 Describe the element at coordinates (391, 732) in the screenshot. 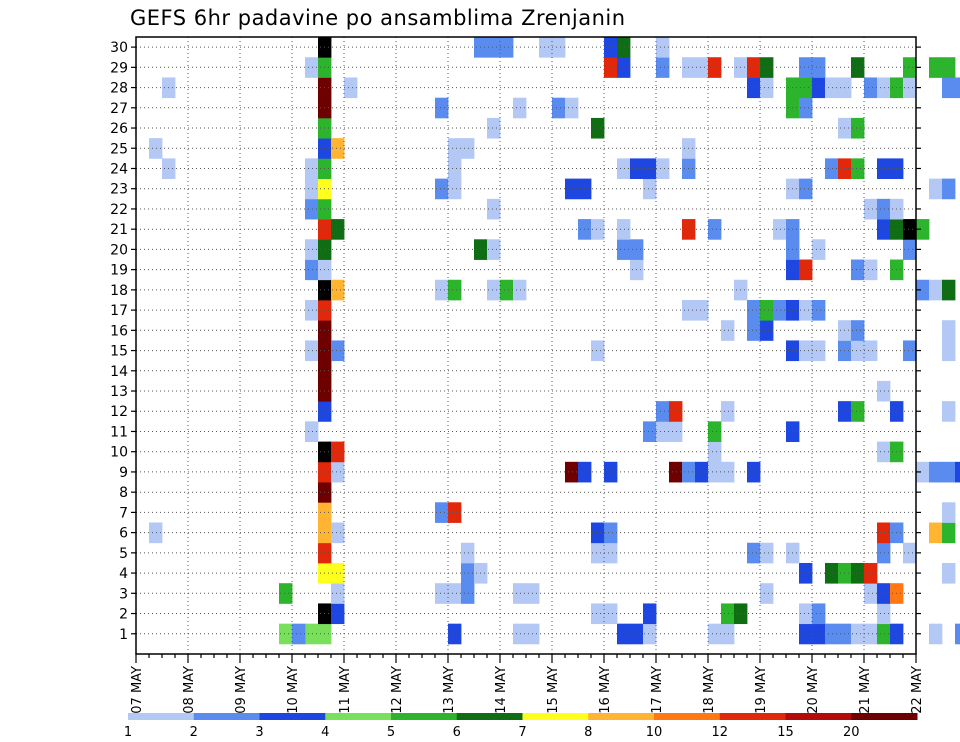

I see `legend-label: 5` at that location.